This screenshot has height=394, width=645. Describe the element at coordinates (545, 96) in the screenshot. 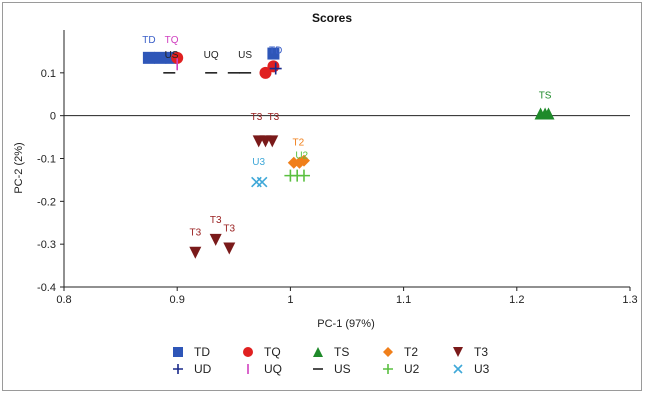

I see `point-label: TS` at that location.